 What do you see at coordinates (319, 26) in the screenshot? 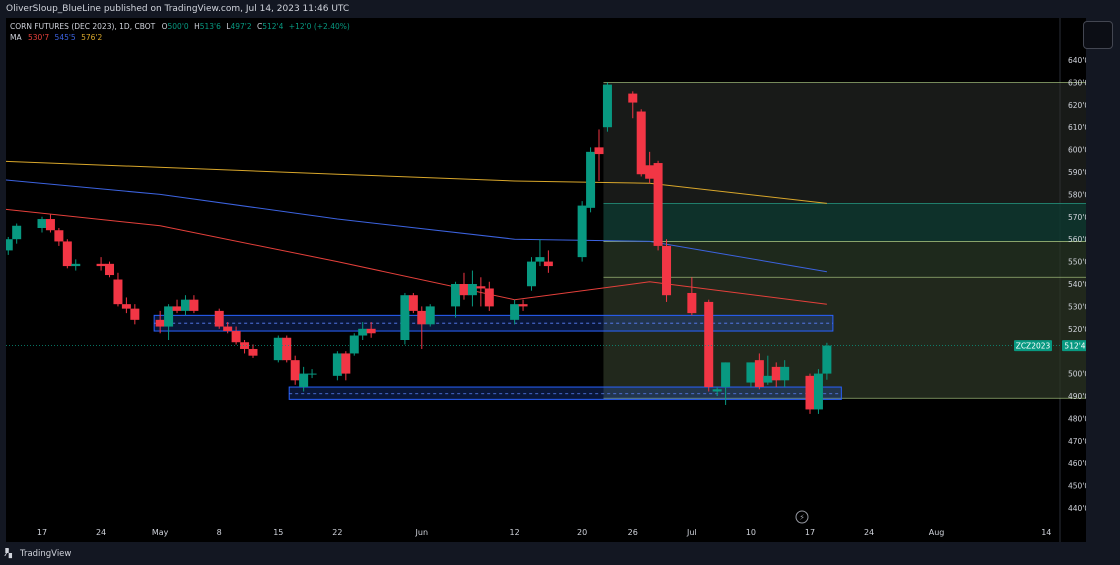
I see `change-value: +12'0 (+2.40%)` at bounding box center [319, 26].